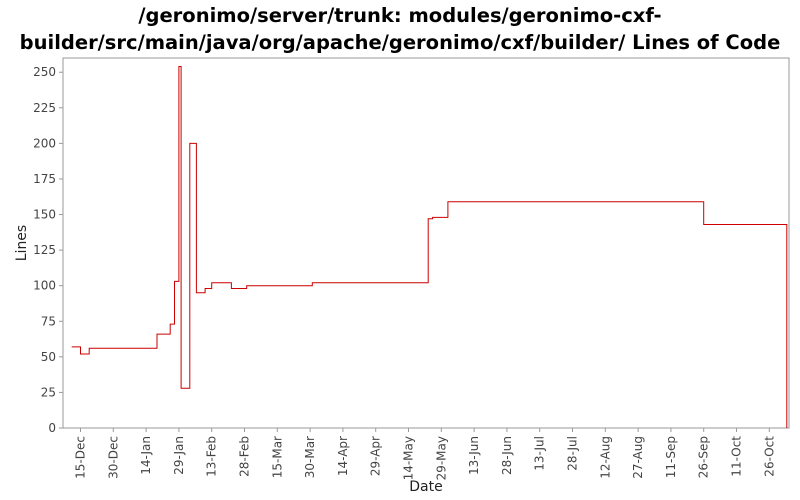  What do you see at coordinates (376, 456) in the screenshot?
I see `x-tick-label: 29-Apr` at bounding box center [376, 456].